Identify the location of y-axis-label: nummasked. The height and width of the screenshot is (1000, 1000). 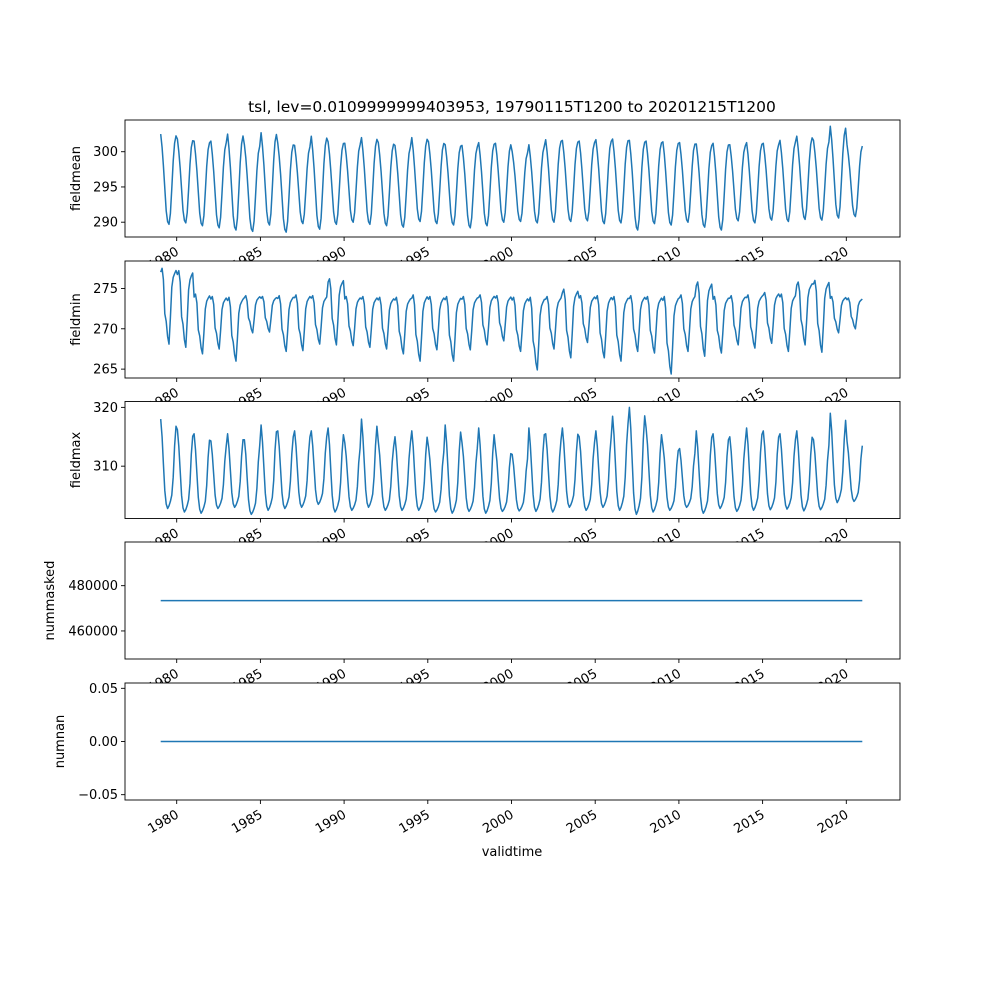
(50, 601).